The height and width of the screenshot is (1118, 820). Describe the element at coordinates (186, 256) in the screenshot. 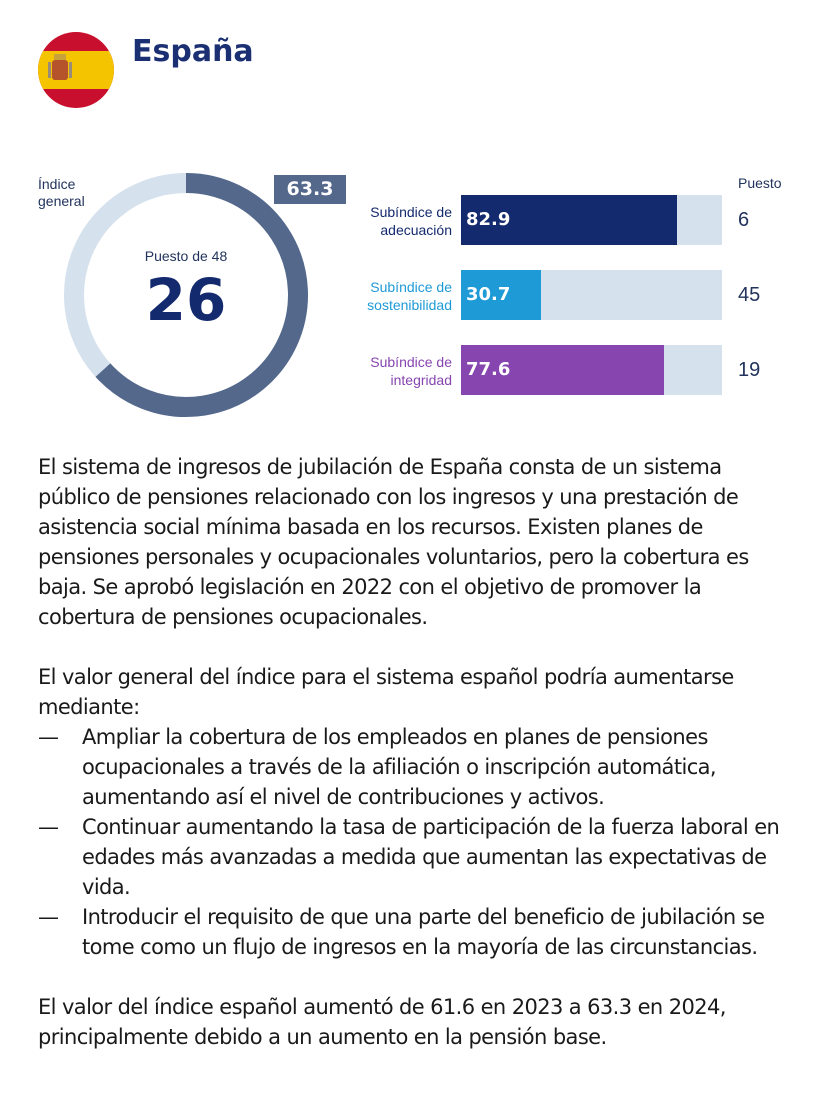

I see `rank-label: Puesto de 48` at that location.